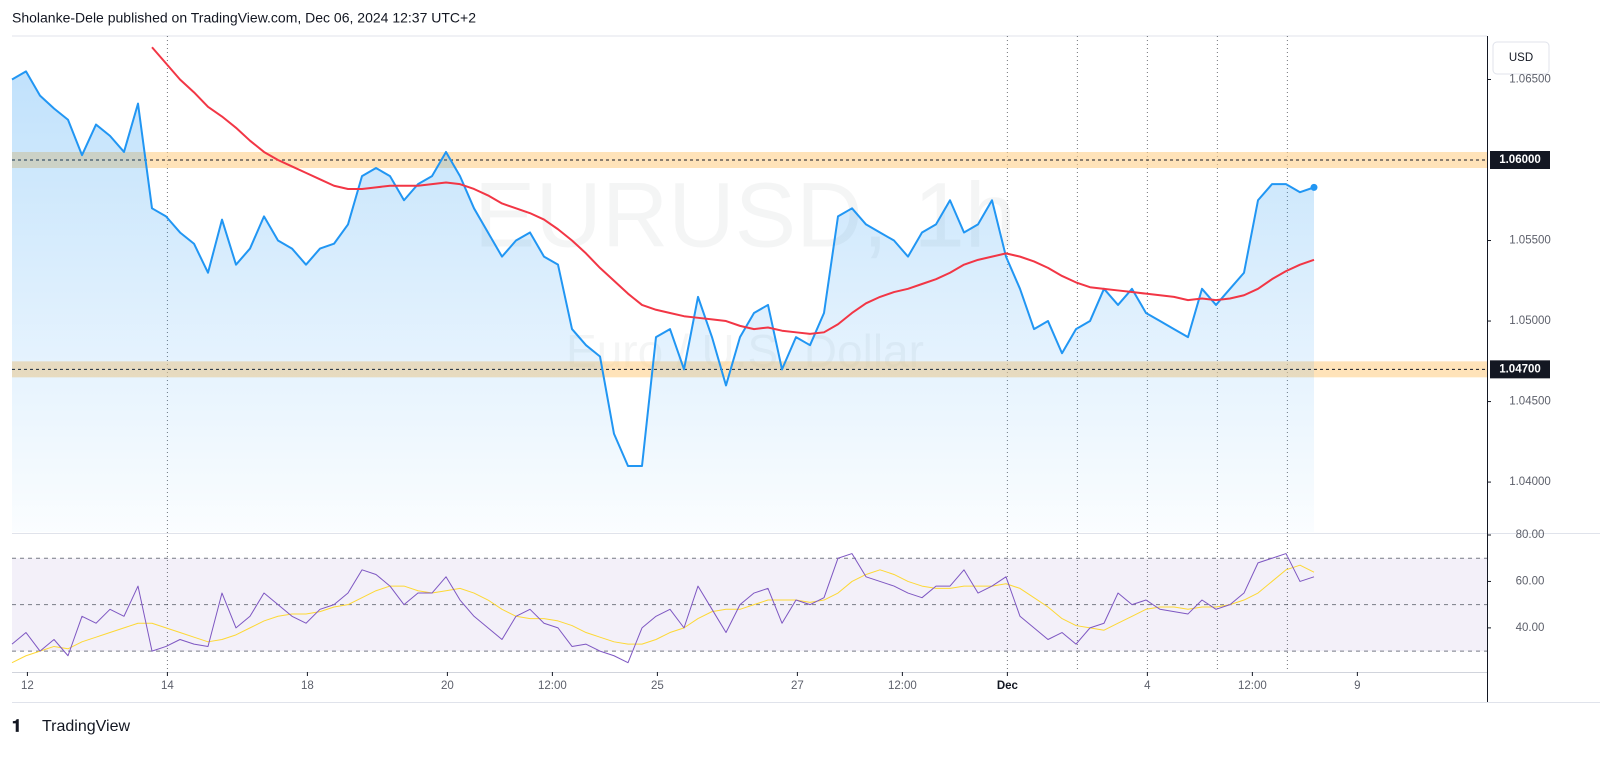 The height and width of the screenshot is (765, 1600). What do you see at coordinates (1530, 321) in the screenshot?
I see `y-tick-label: 1.05000` at bounding box center [1530, 321].